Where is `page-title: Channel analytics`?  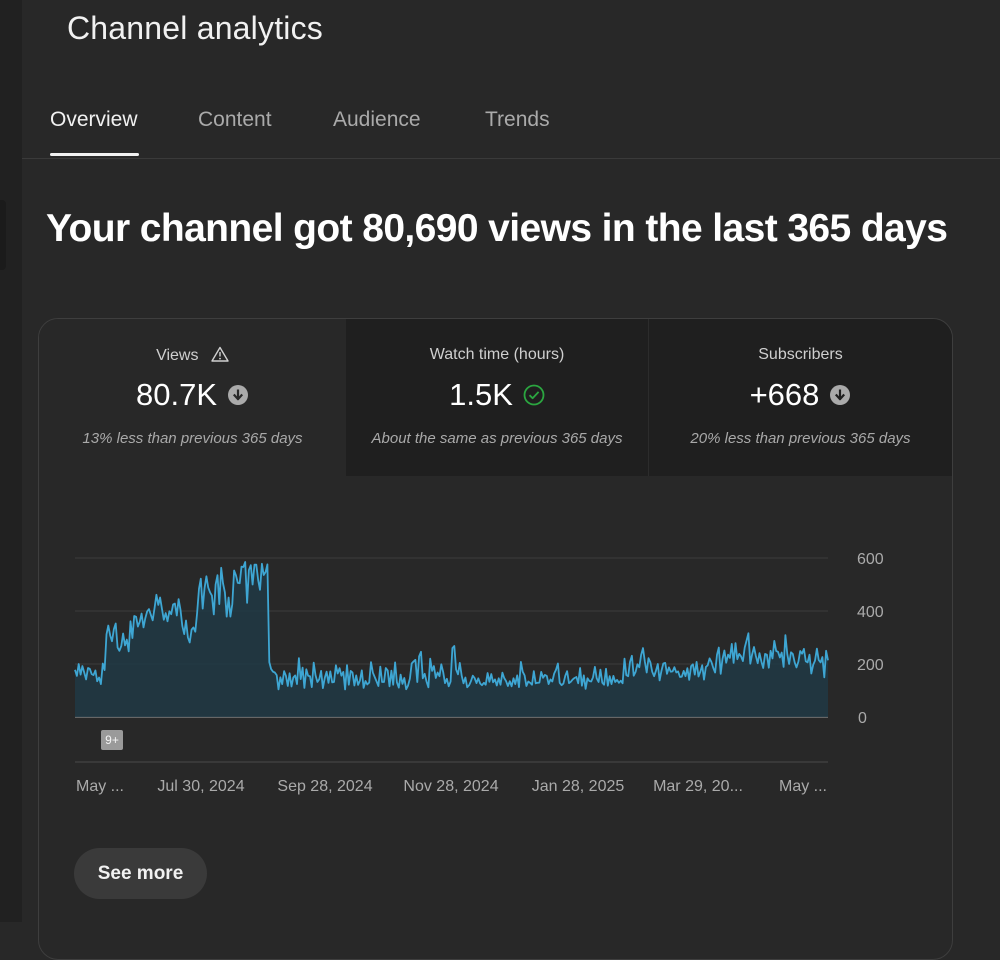
page-title: Channel analytics is located at coordinates (195, 28).